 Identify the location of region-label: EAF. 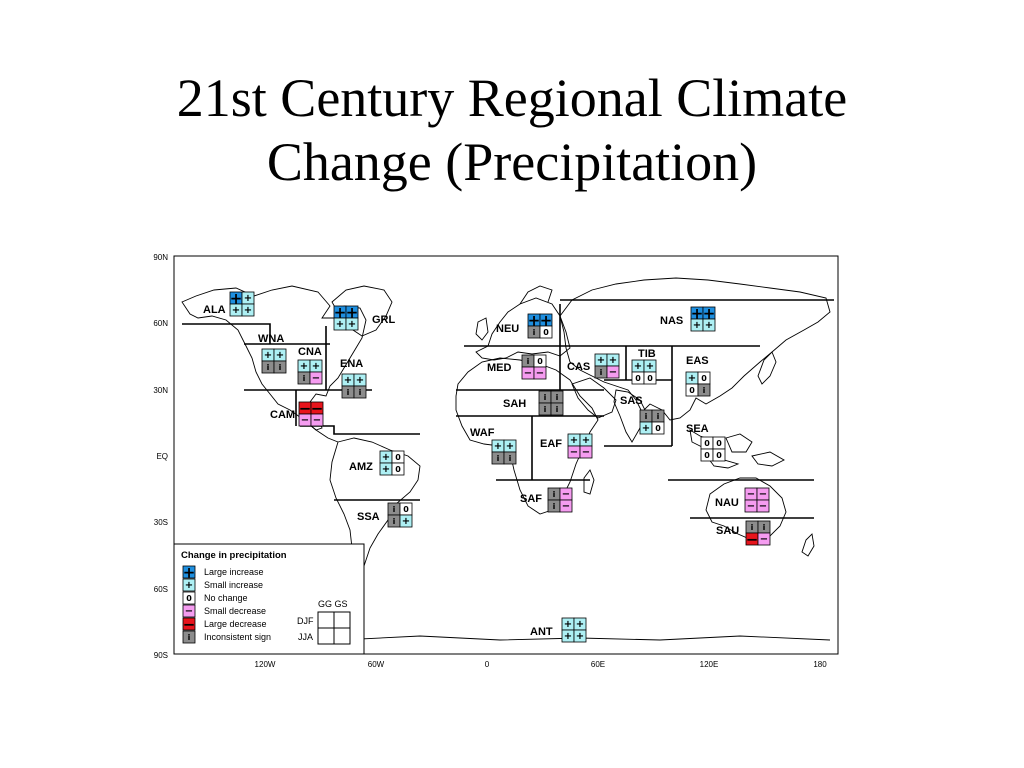
(551, 444).